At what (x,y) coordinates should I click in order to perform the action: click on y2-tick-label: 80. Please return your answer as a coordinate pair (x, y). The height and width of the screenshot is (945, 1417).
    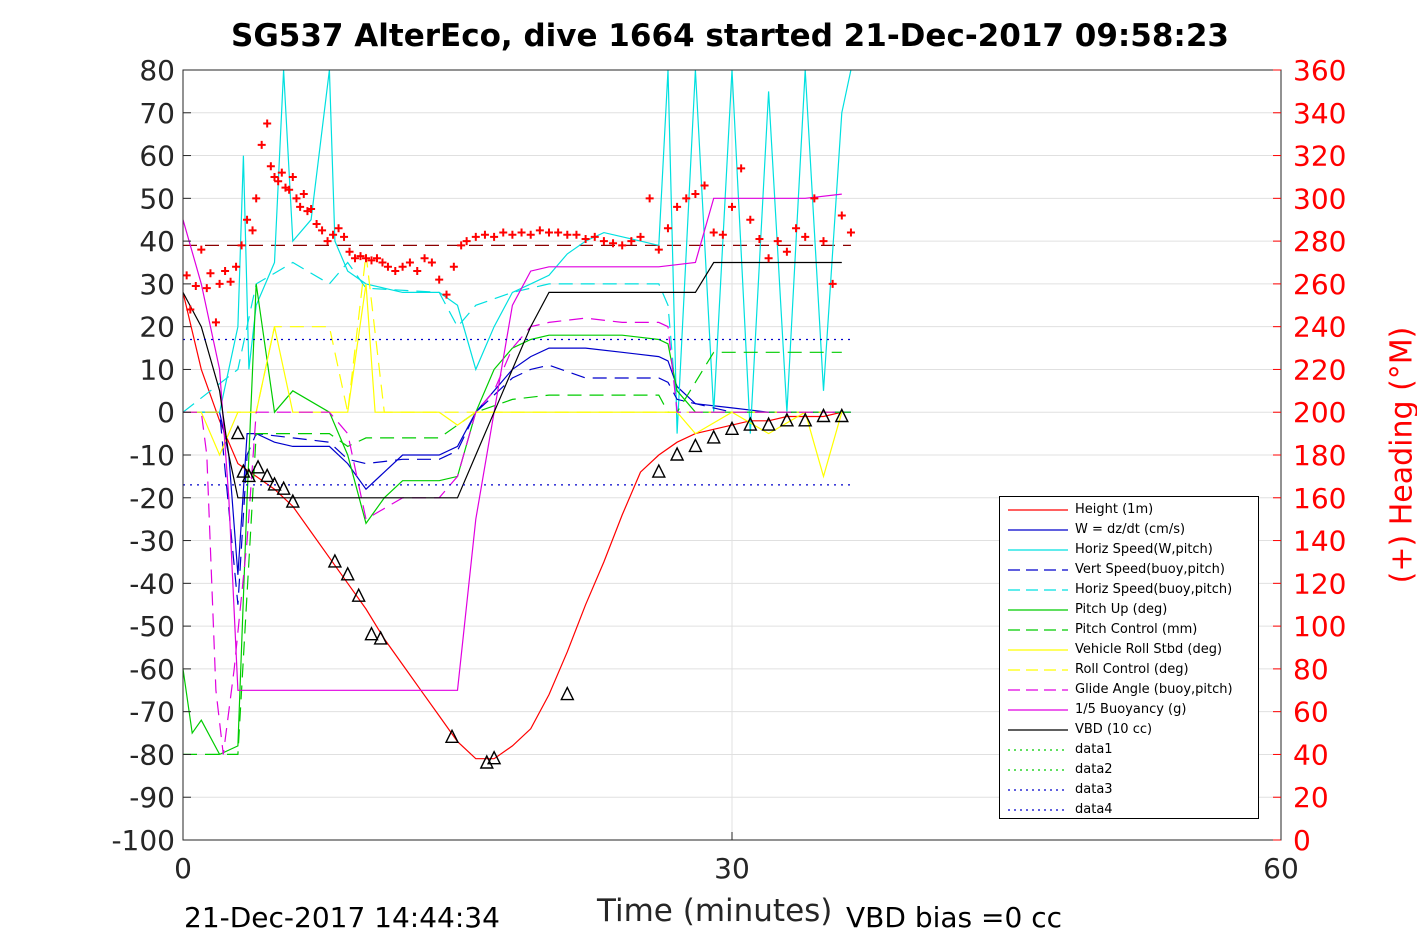
    Looking at the image, I should click on (1311, 669).